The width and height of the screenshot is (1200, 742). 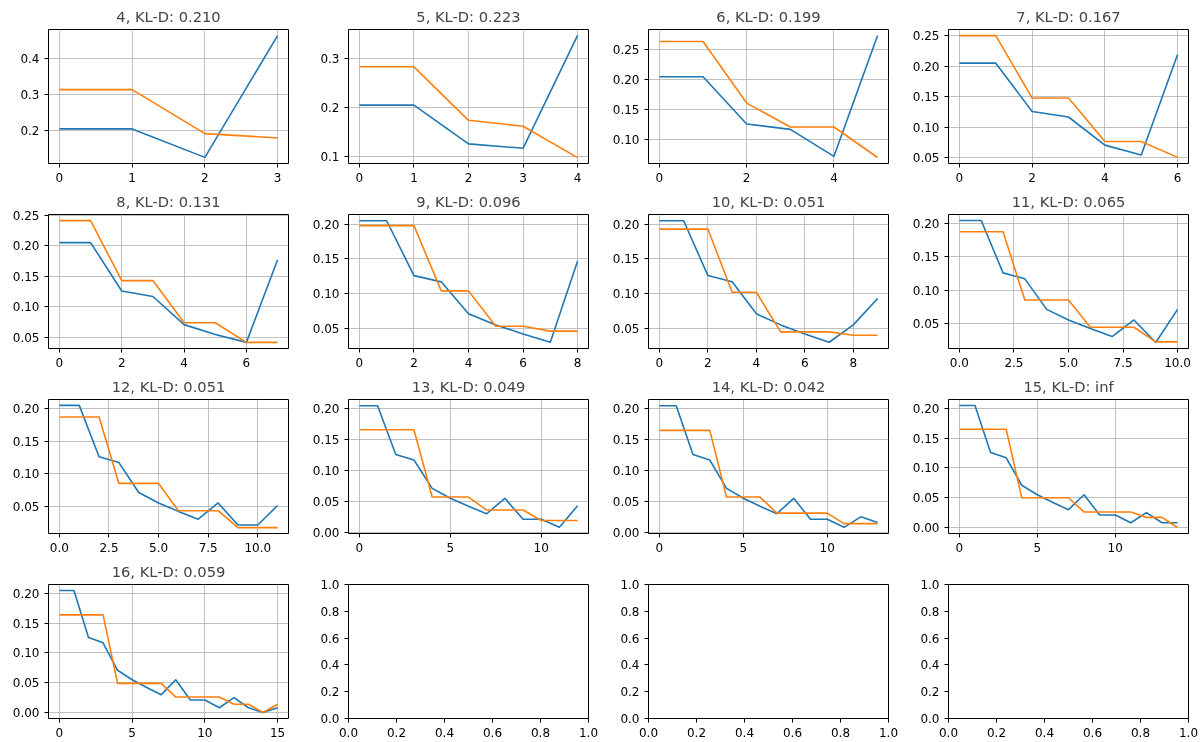 I want to click on x-tick-label: 3, so click(x=277, y=177).